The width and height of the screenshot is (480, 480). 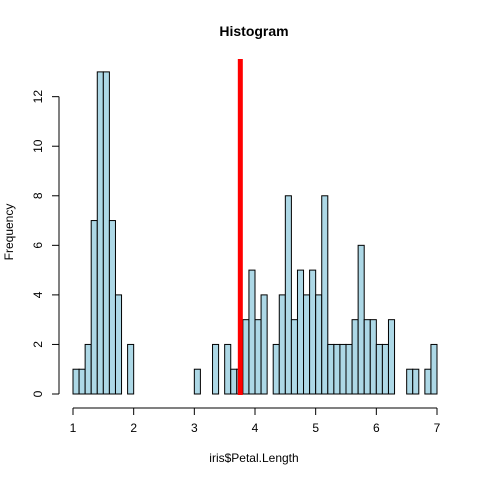 I want to click on y-tick-label: 2, so click(x=38, y=344).